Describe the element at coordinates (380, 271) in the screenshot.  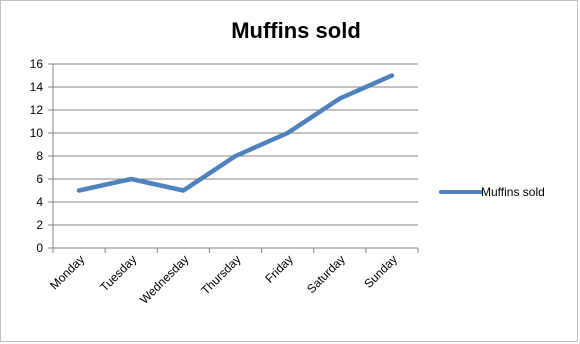
I see `x-tick-label-sunday: Sunday` at that location.